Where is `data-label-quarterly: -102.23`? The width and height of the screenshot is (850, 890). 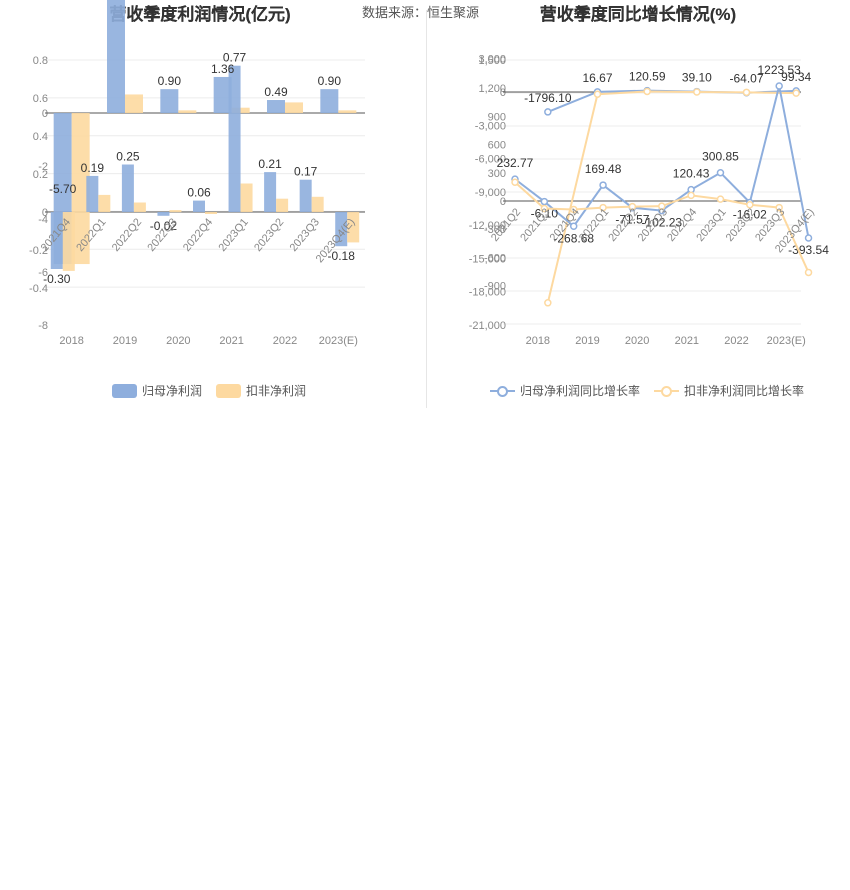
data-label-quarterly: -102.23 is located at coordinates (661, 223).